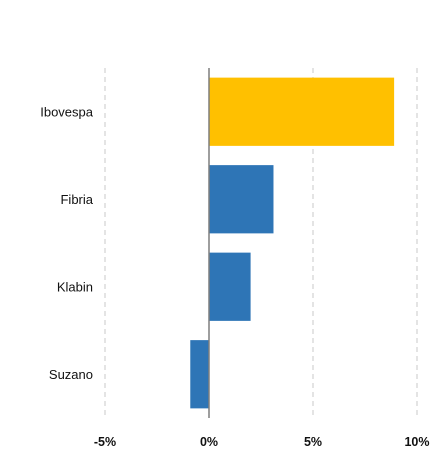  What do you see at coordinates (105, 442) in the screenshot?
I see `x-tick-label-0: -5%` at bounding box center [105, 442].